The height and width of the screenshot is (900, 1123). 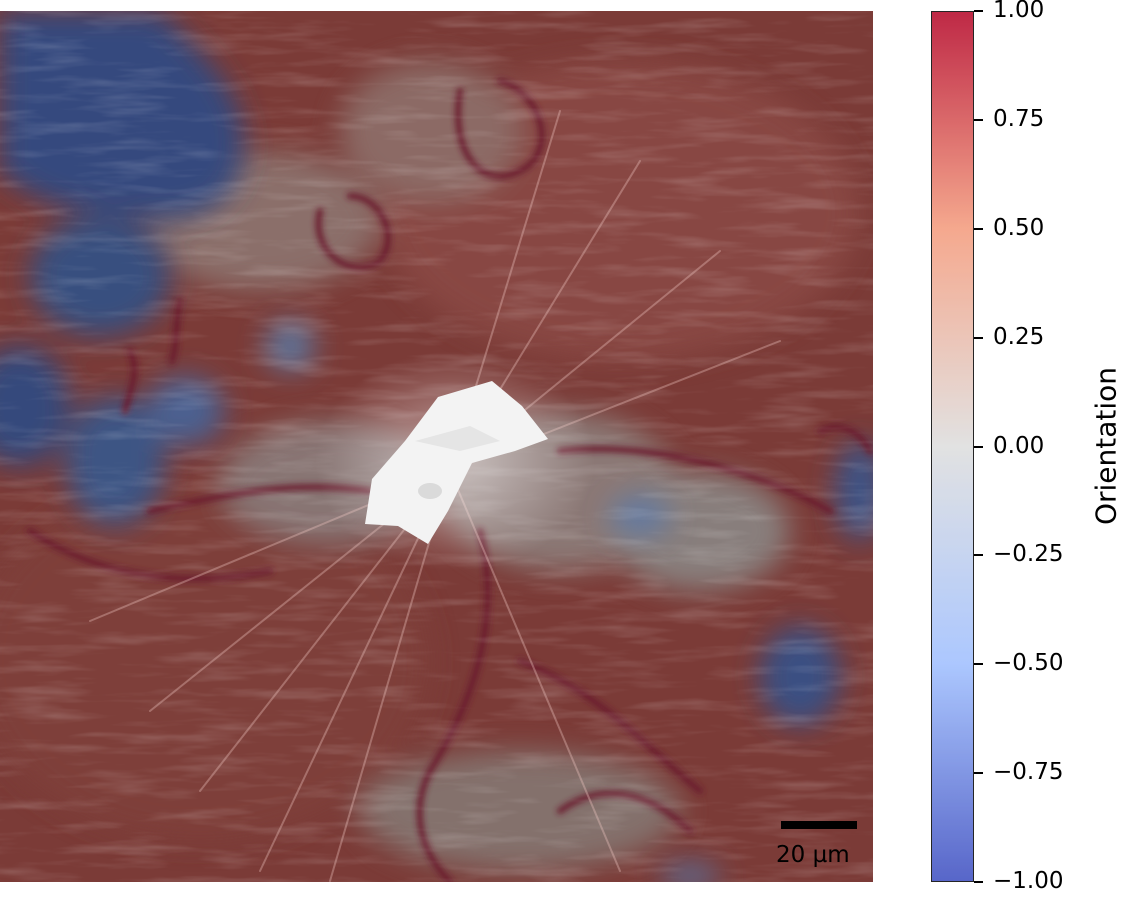 What do you see at coordinates (813, 855) in the screenshot?
I see `scale-bar-label: 20 µm` at bounding box center [813, 855].